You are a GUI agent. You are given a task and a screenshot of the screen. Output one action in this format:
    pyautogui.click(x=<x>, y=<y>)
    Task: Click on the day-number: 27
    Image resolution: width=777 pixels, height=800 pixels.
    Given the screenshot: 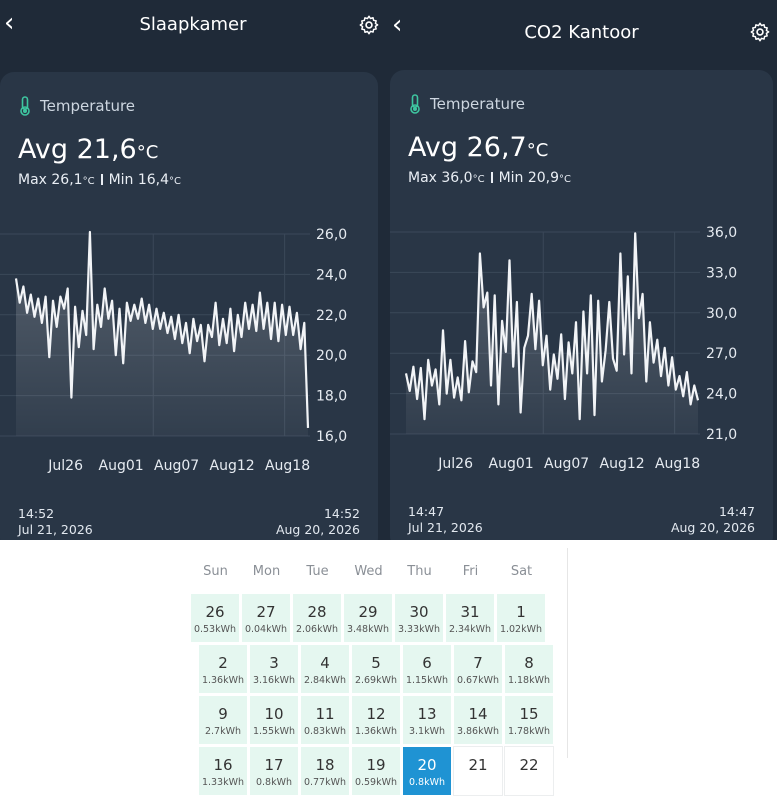 What is the action you would take?
    pyautogui.click(x=266, y=612)
    